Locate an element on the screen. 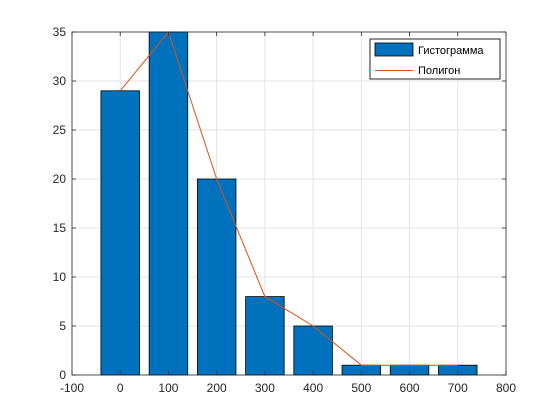 This screenshot has width=560, height=420. x-tick-label: 300 is located at coordinates (265, 388).